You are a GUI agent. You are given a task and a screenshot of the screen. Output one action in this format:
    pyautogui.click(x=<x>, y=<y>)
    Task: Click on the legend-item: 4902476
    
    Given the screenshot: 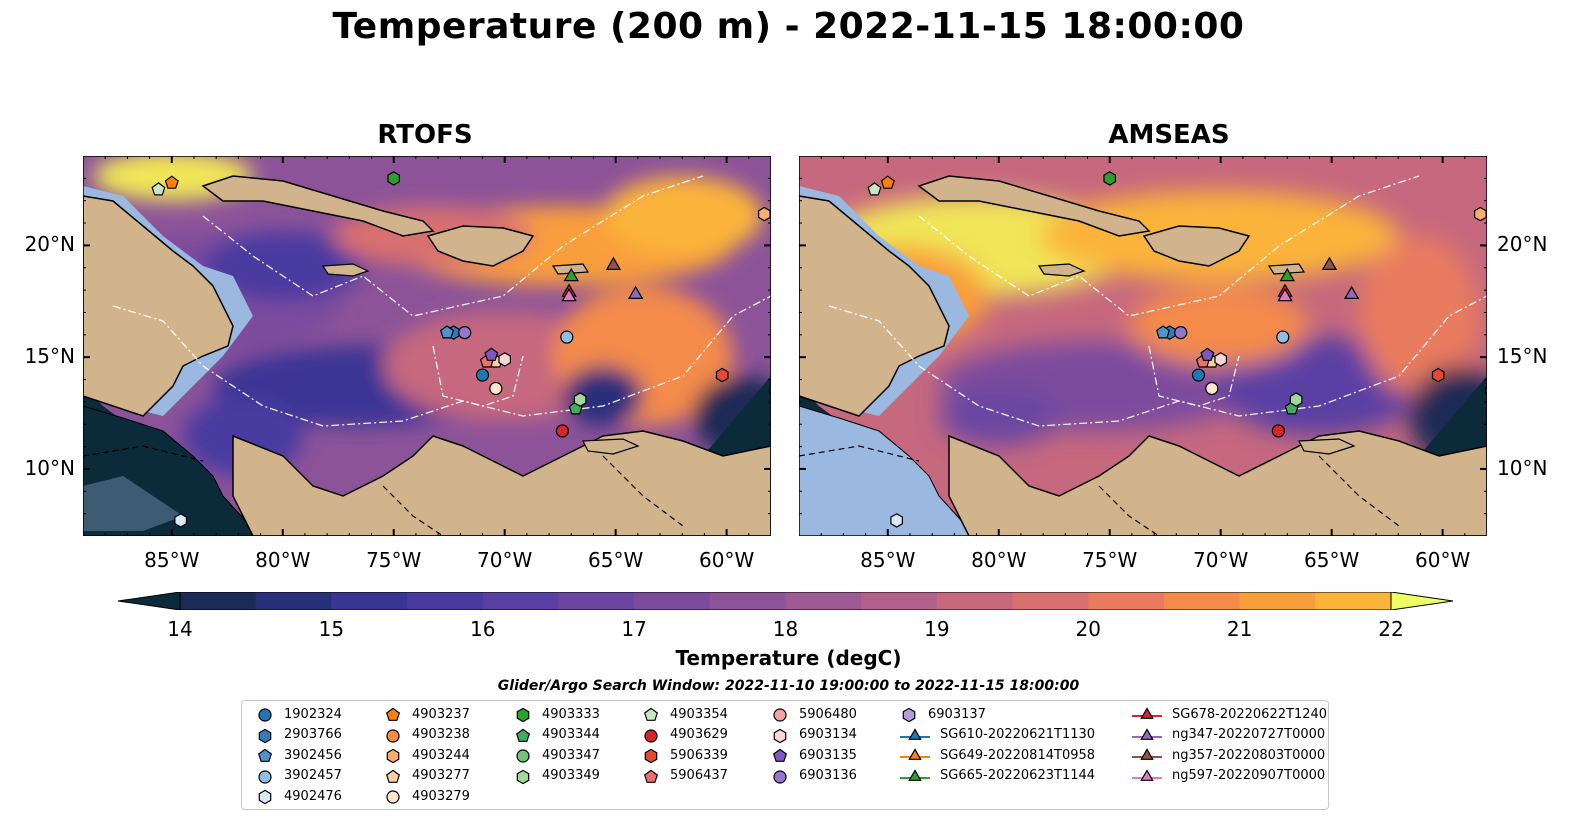 What is the action you would take?
    pyautogui.click(x=298, y=796)
    